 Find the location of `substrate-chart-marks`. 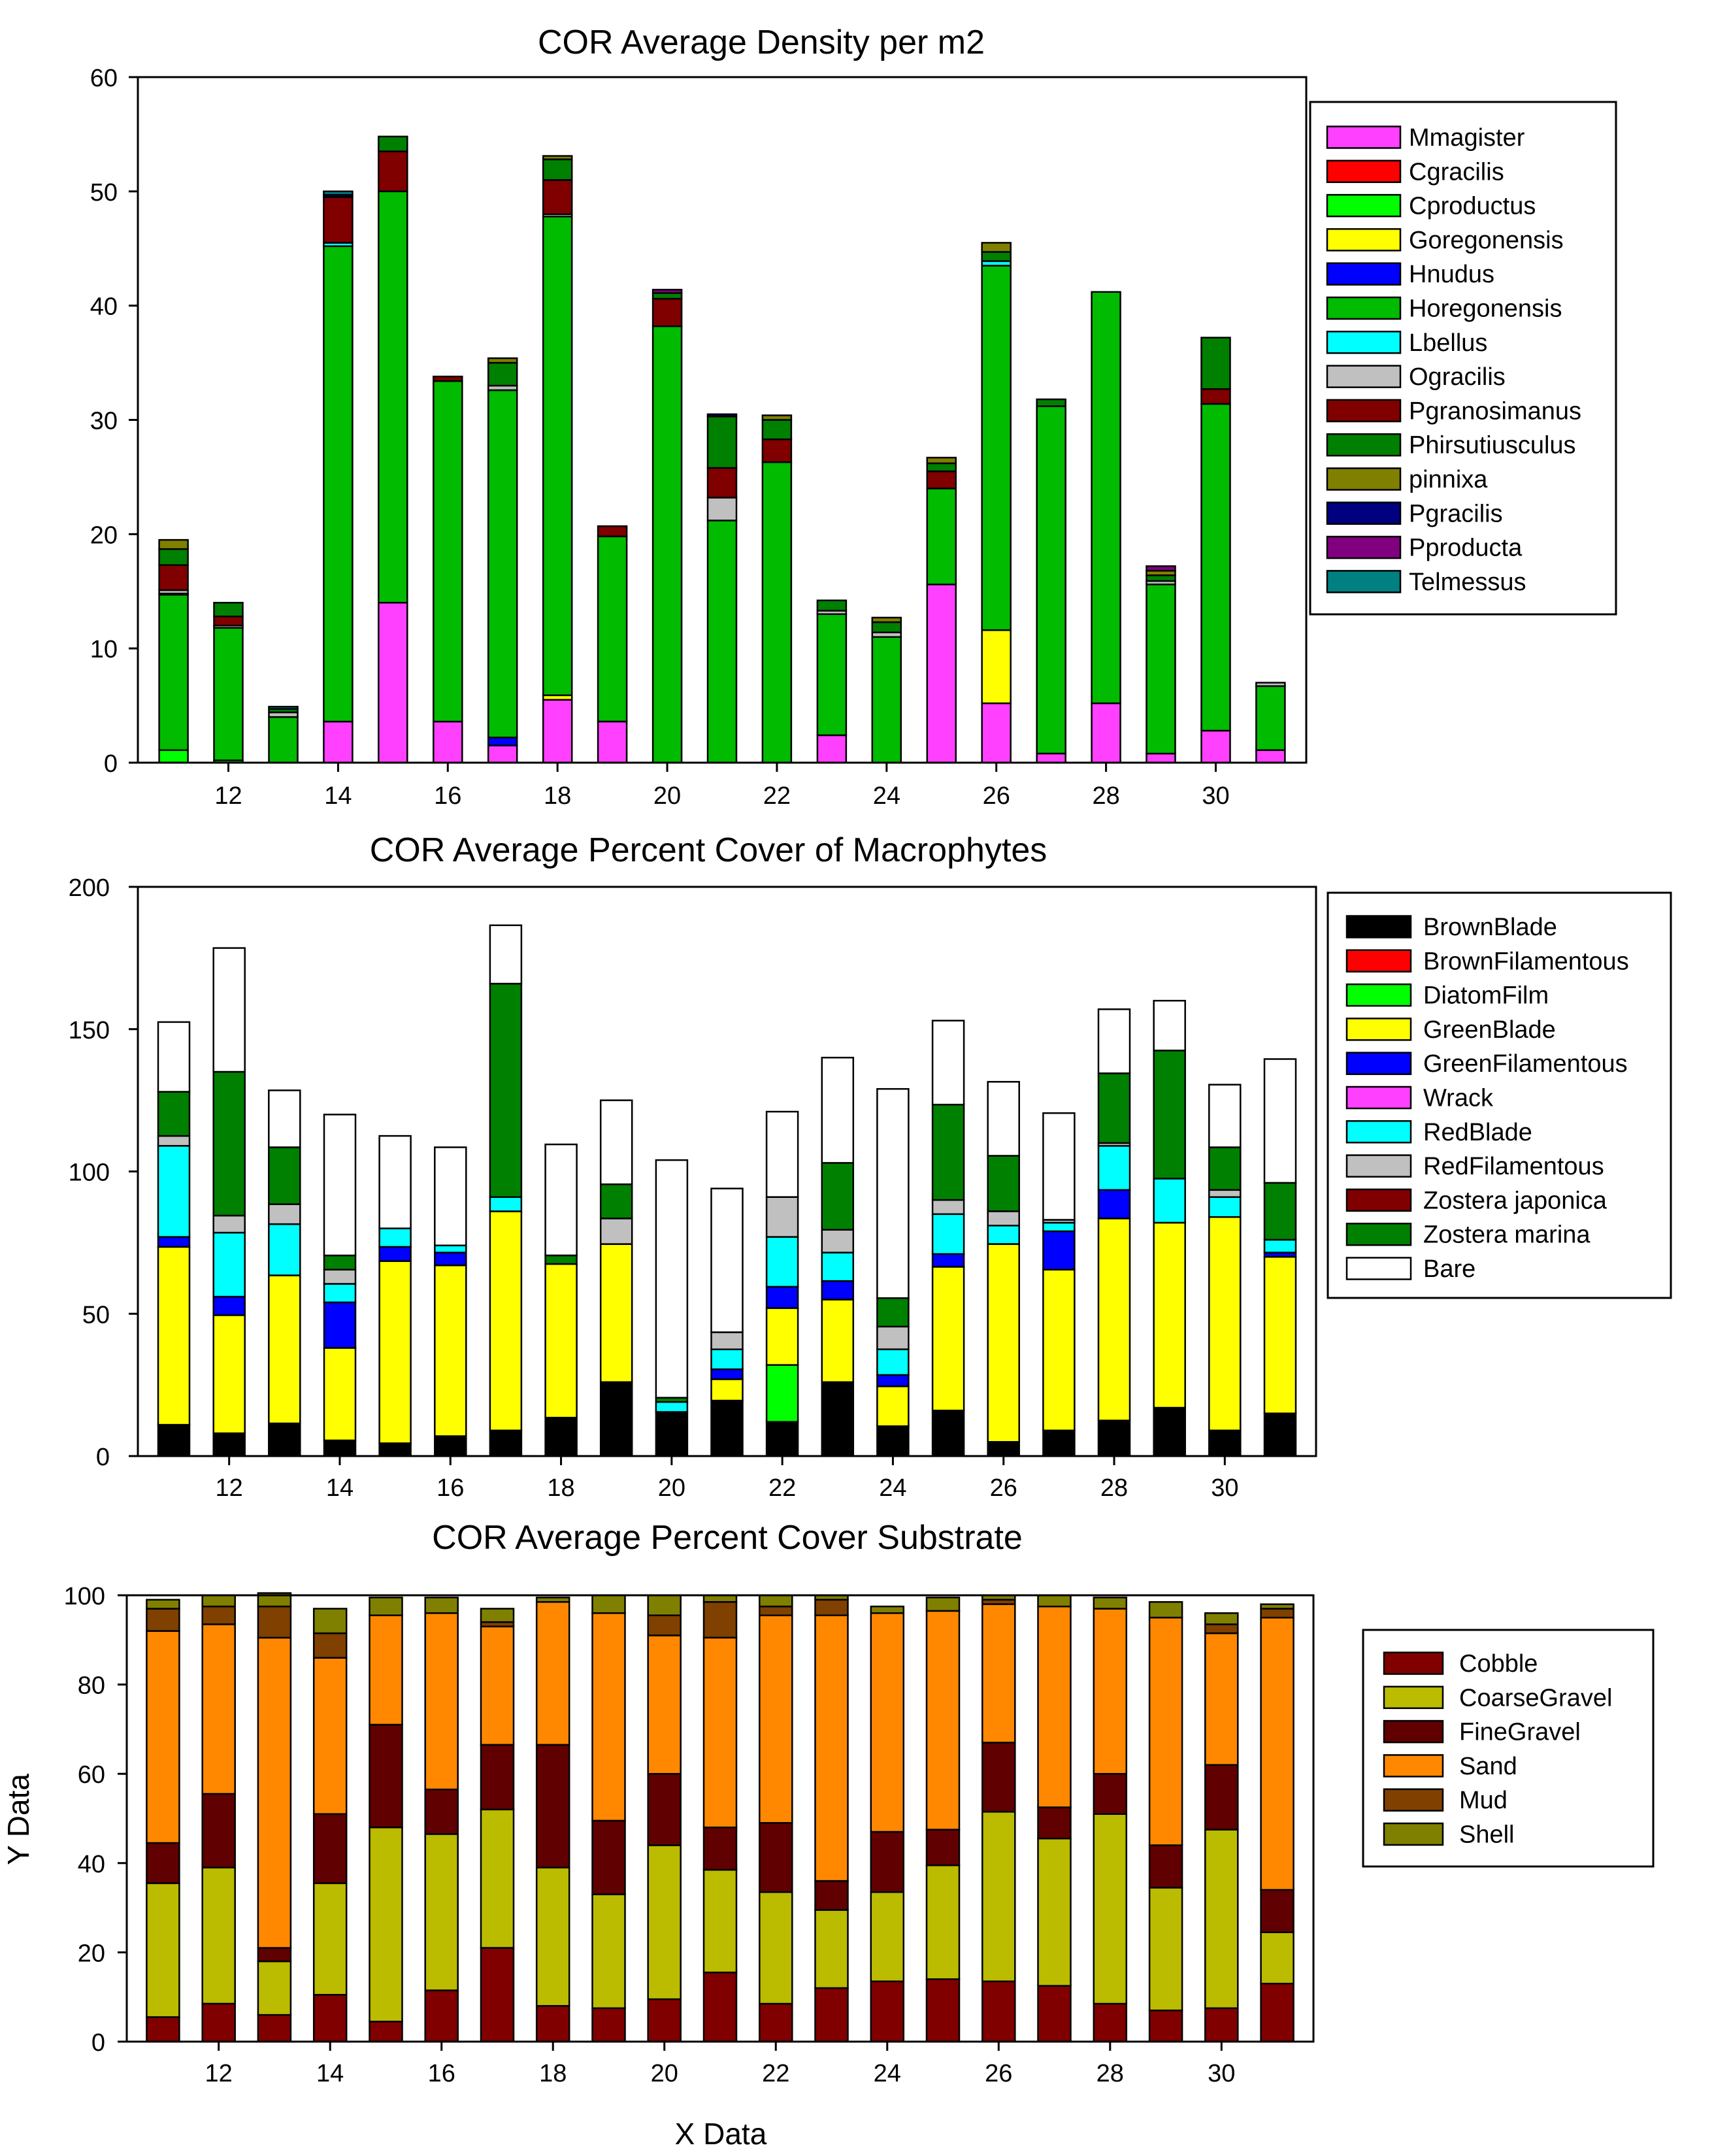

substrate-chart-marks is located at coordinates (720, 1817).